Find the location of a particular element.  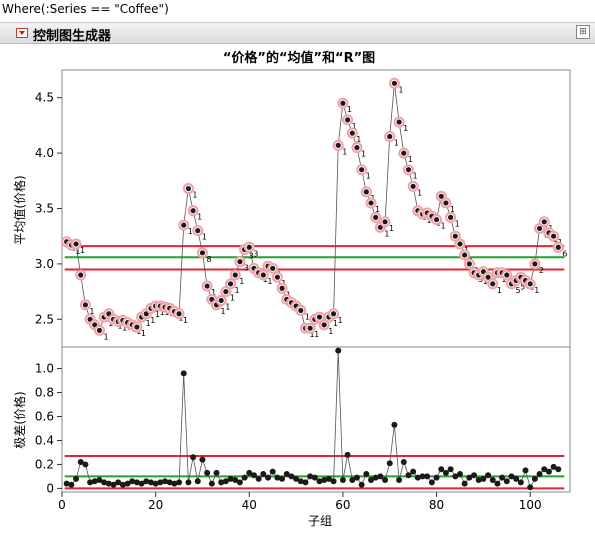

x-tick-label: 100 is located at coordinates (530, 505).